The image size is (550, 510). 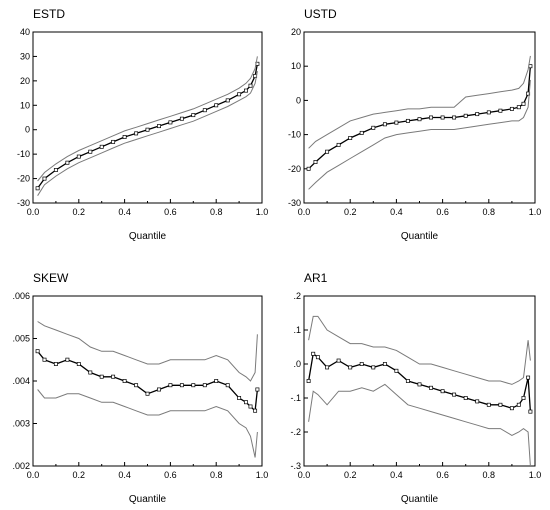 I want to click on chart-title: USTD, so click(x=320, y=14).